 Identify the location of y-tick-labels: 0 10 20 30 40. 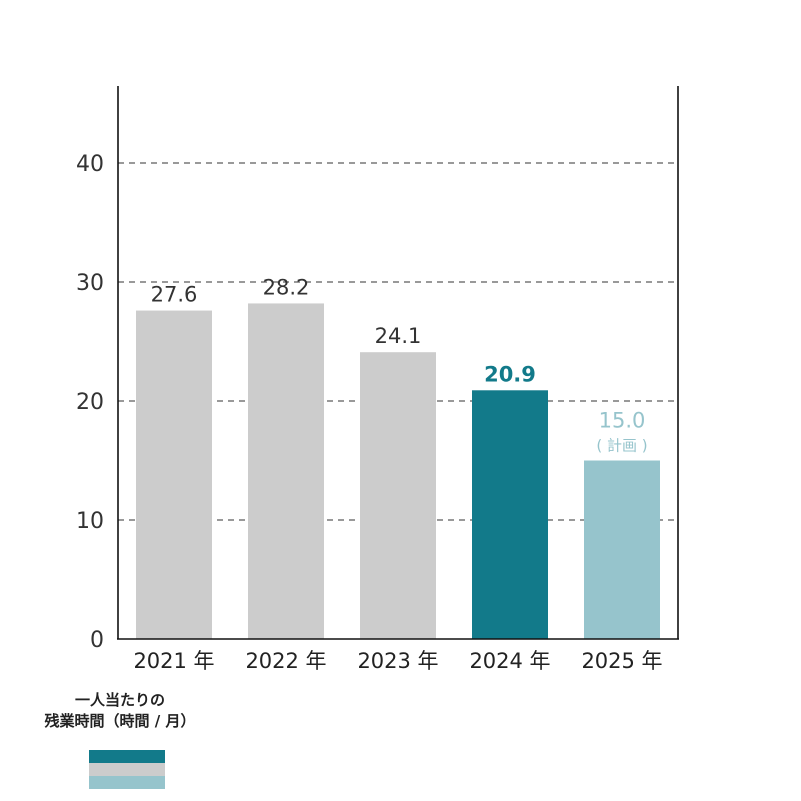
(90, 402).